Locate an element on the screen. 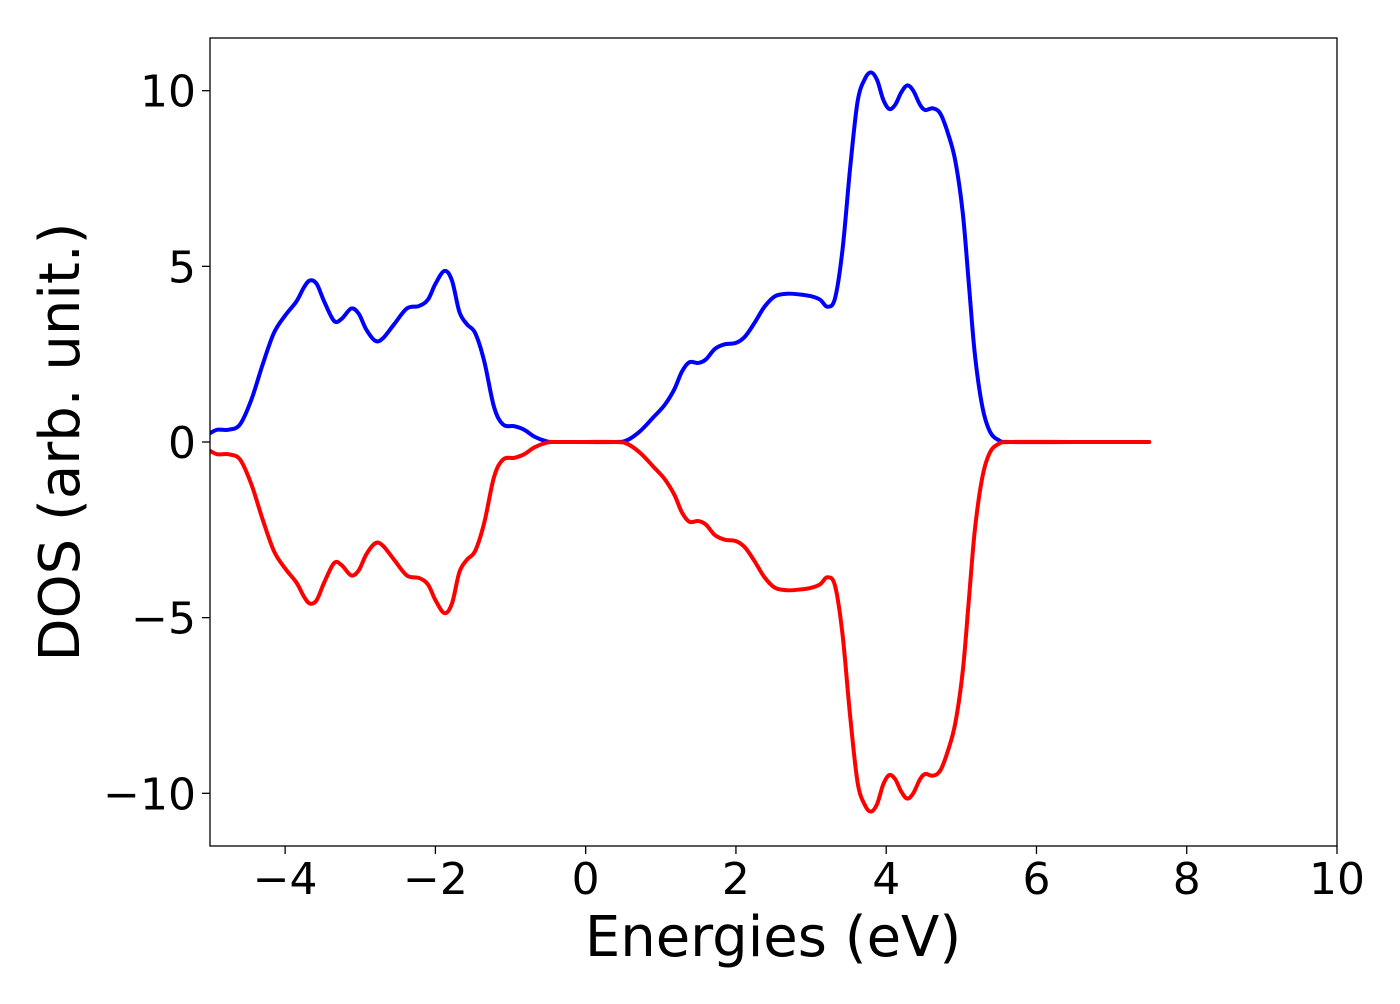 This screenshot has height=1004, width=1400. x-tick-label: −4 is located at coordinates (285, 879).